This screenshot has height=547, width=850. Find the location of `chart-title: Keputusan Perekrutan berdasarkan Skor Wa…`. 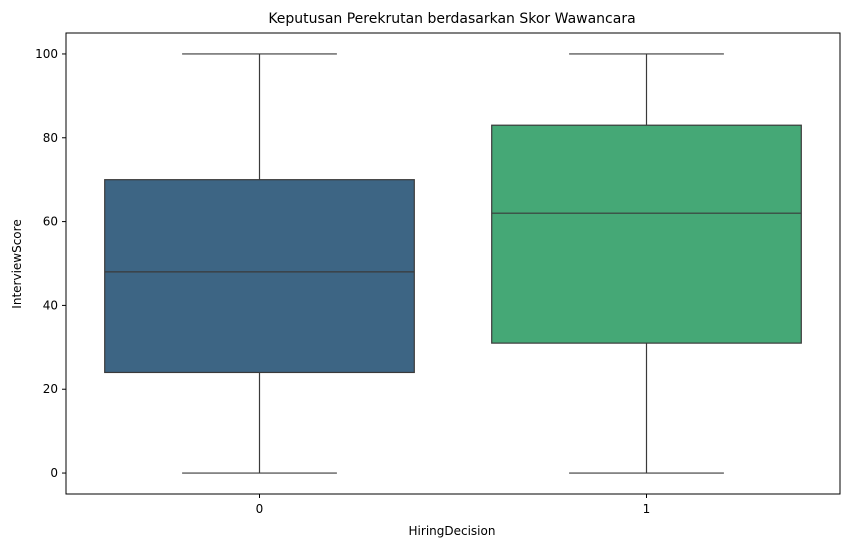

chart-title: Keputusan Perekrutan berdasarkan Skor Wa… is located at coordinates (451, 19).